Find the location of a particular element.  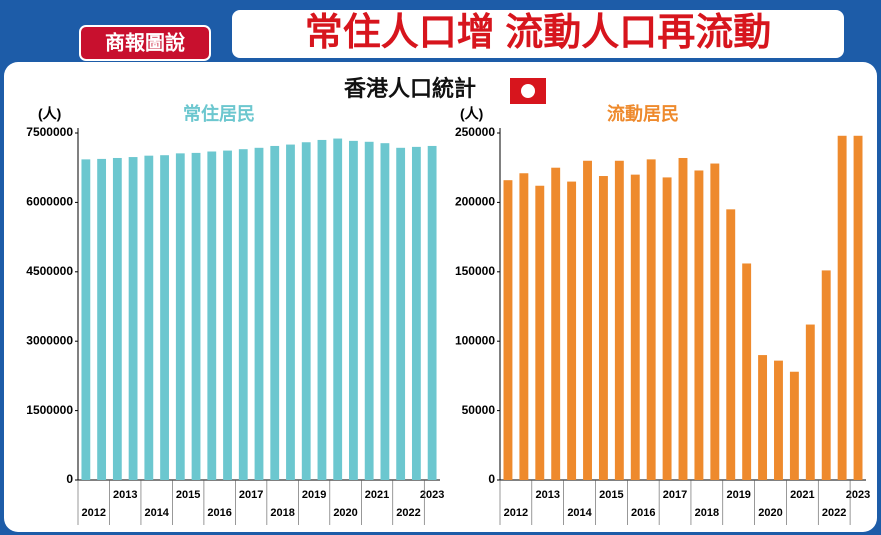

y-tick-label: 50000 is located at coordinates (479, 410).